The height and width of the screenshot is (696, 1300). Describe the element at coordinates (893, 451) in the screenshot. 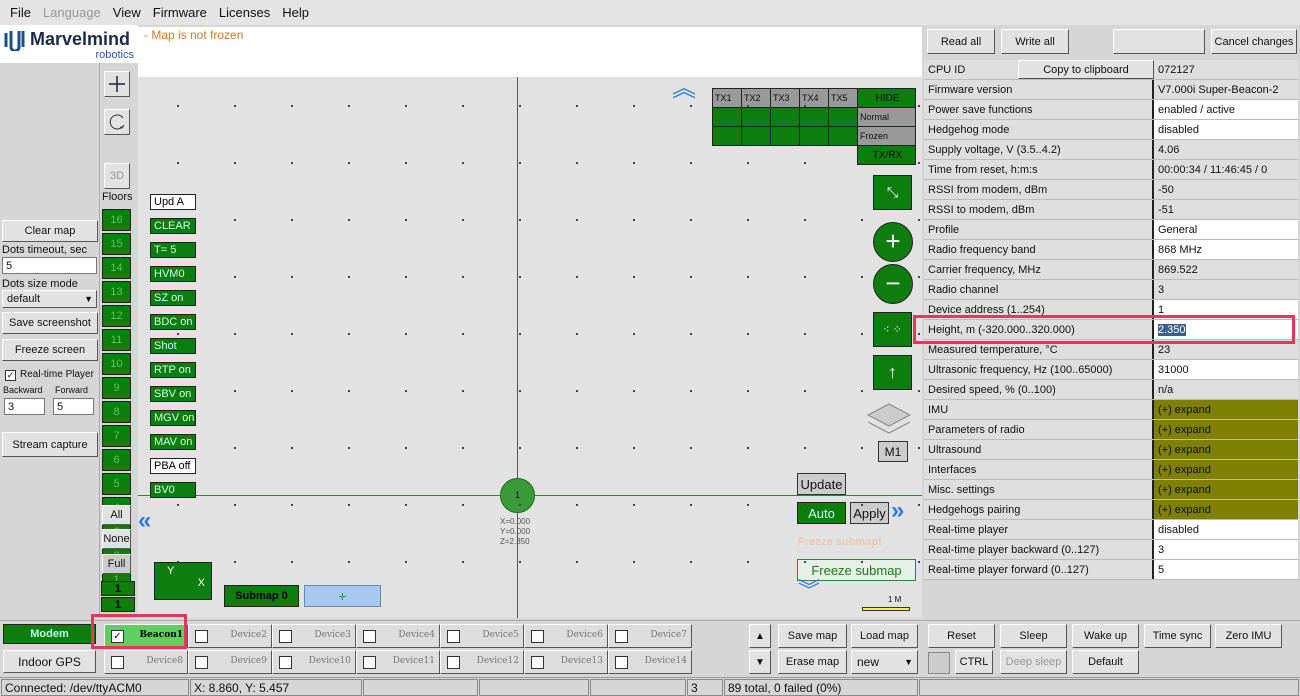

I see `m1-button: M1` at that location.